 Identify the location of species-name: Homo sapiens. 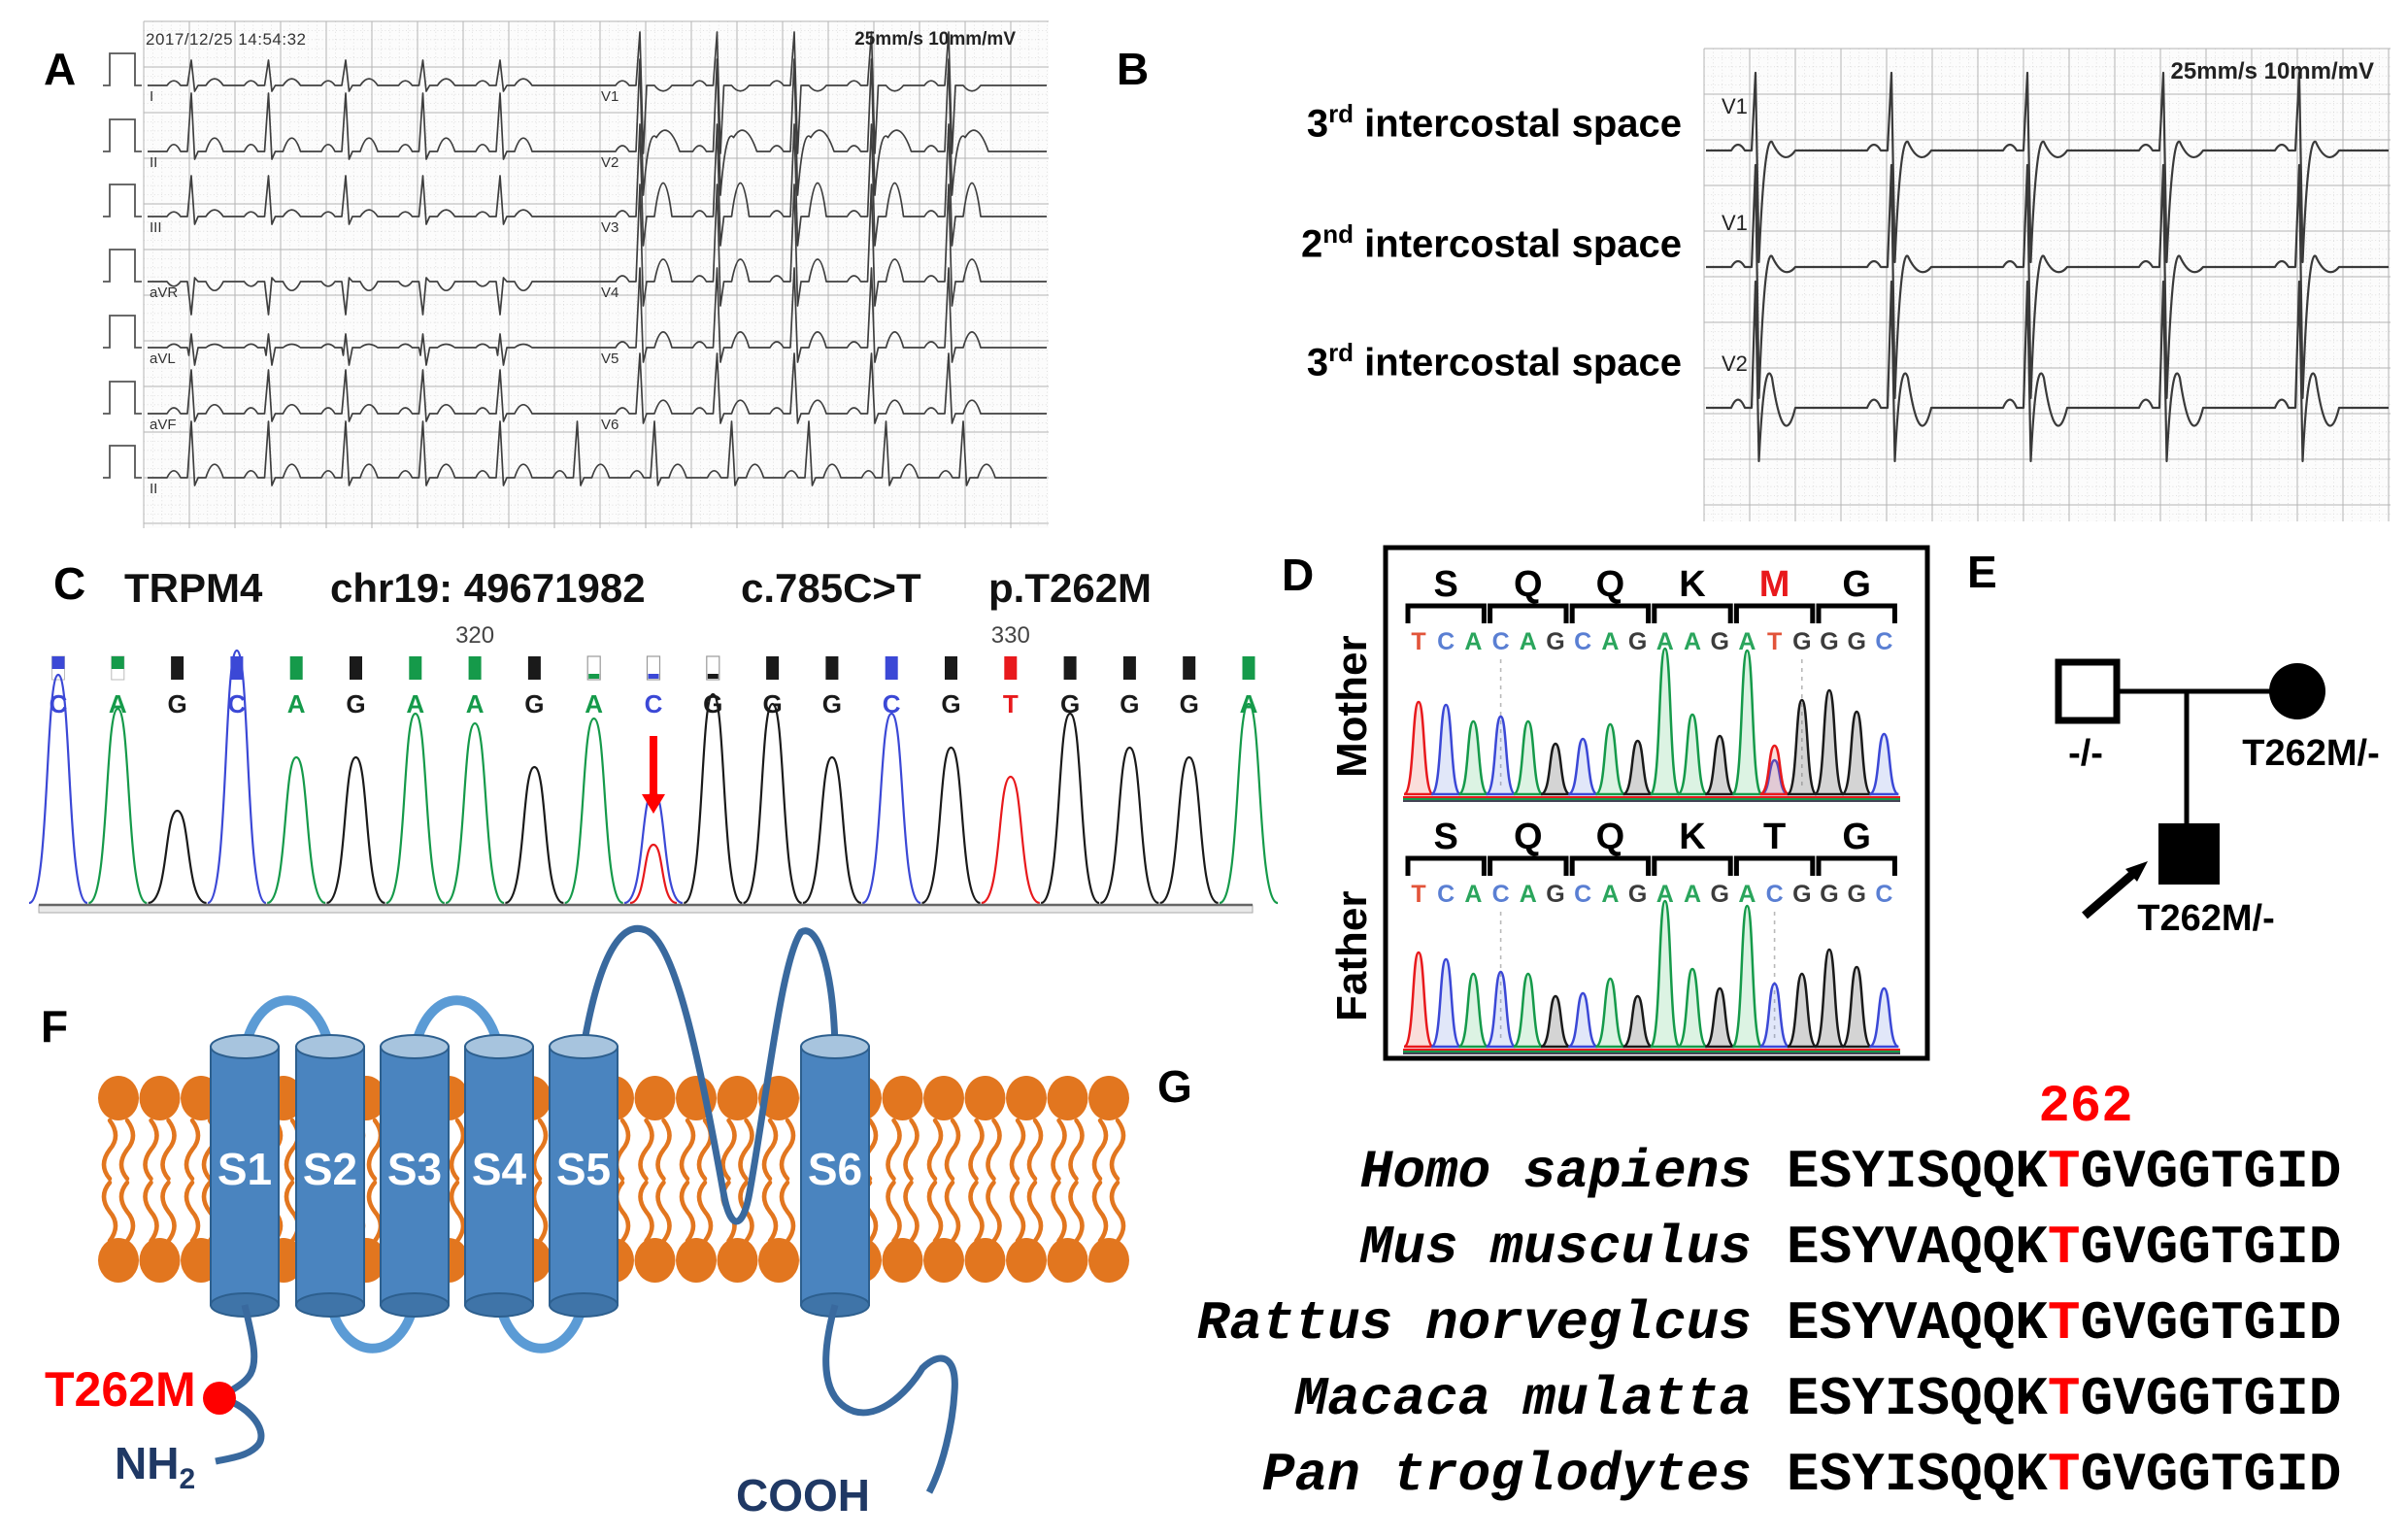
(1556, 1172).